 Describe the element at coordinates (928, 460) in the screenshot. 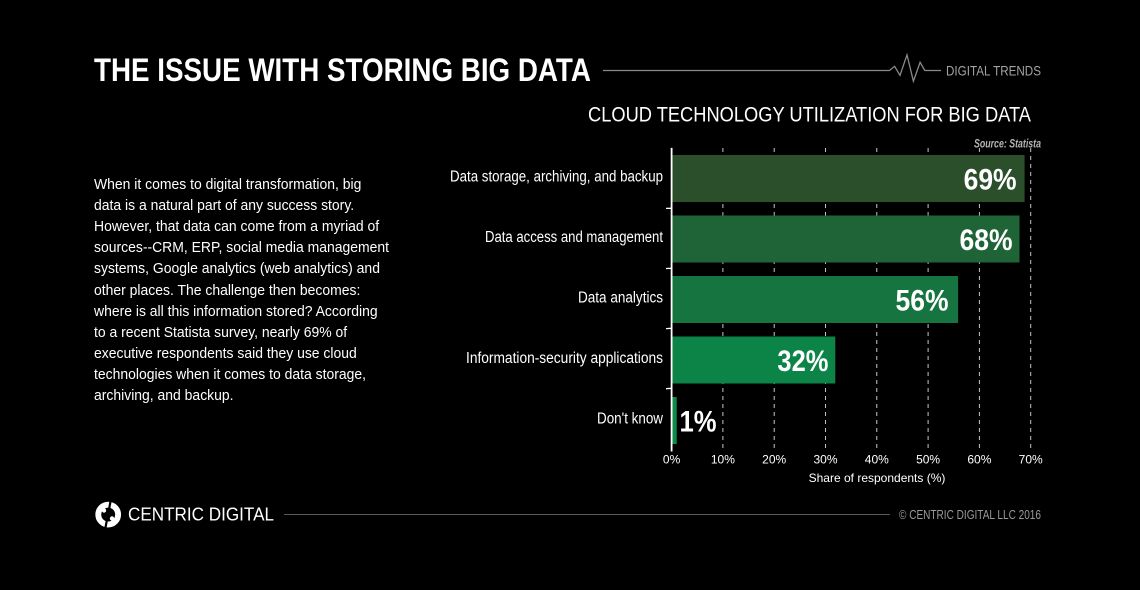

I see `svg-text: 50%` at that location.